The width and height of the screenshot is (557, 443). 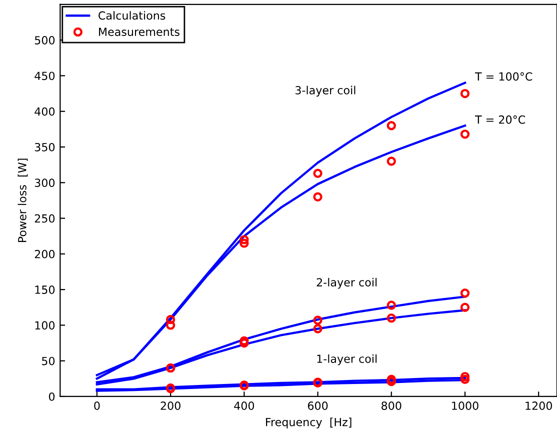 What do you see at coordinates (97, 406) in the screenshot?
I see `x-tick-label: 0` at bounding box center [97, 406].